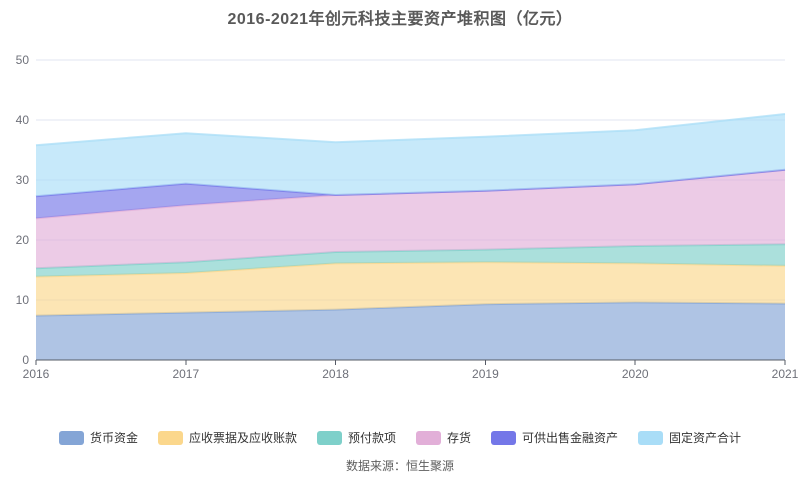 Image resolution: width=800 pixels, height=501 pixels. I want to click on legend-item-1: 货币资金, so click(98, 437).